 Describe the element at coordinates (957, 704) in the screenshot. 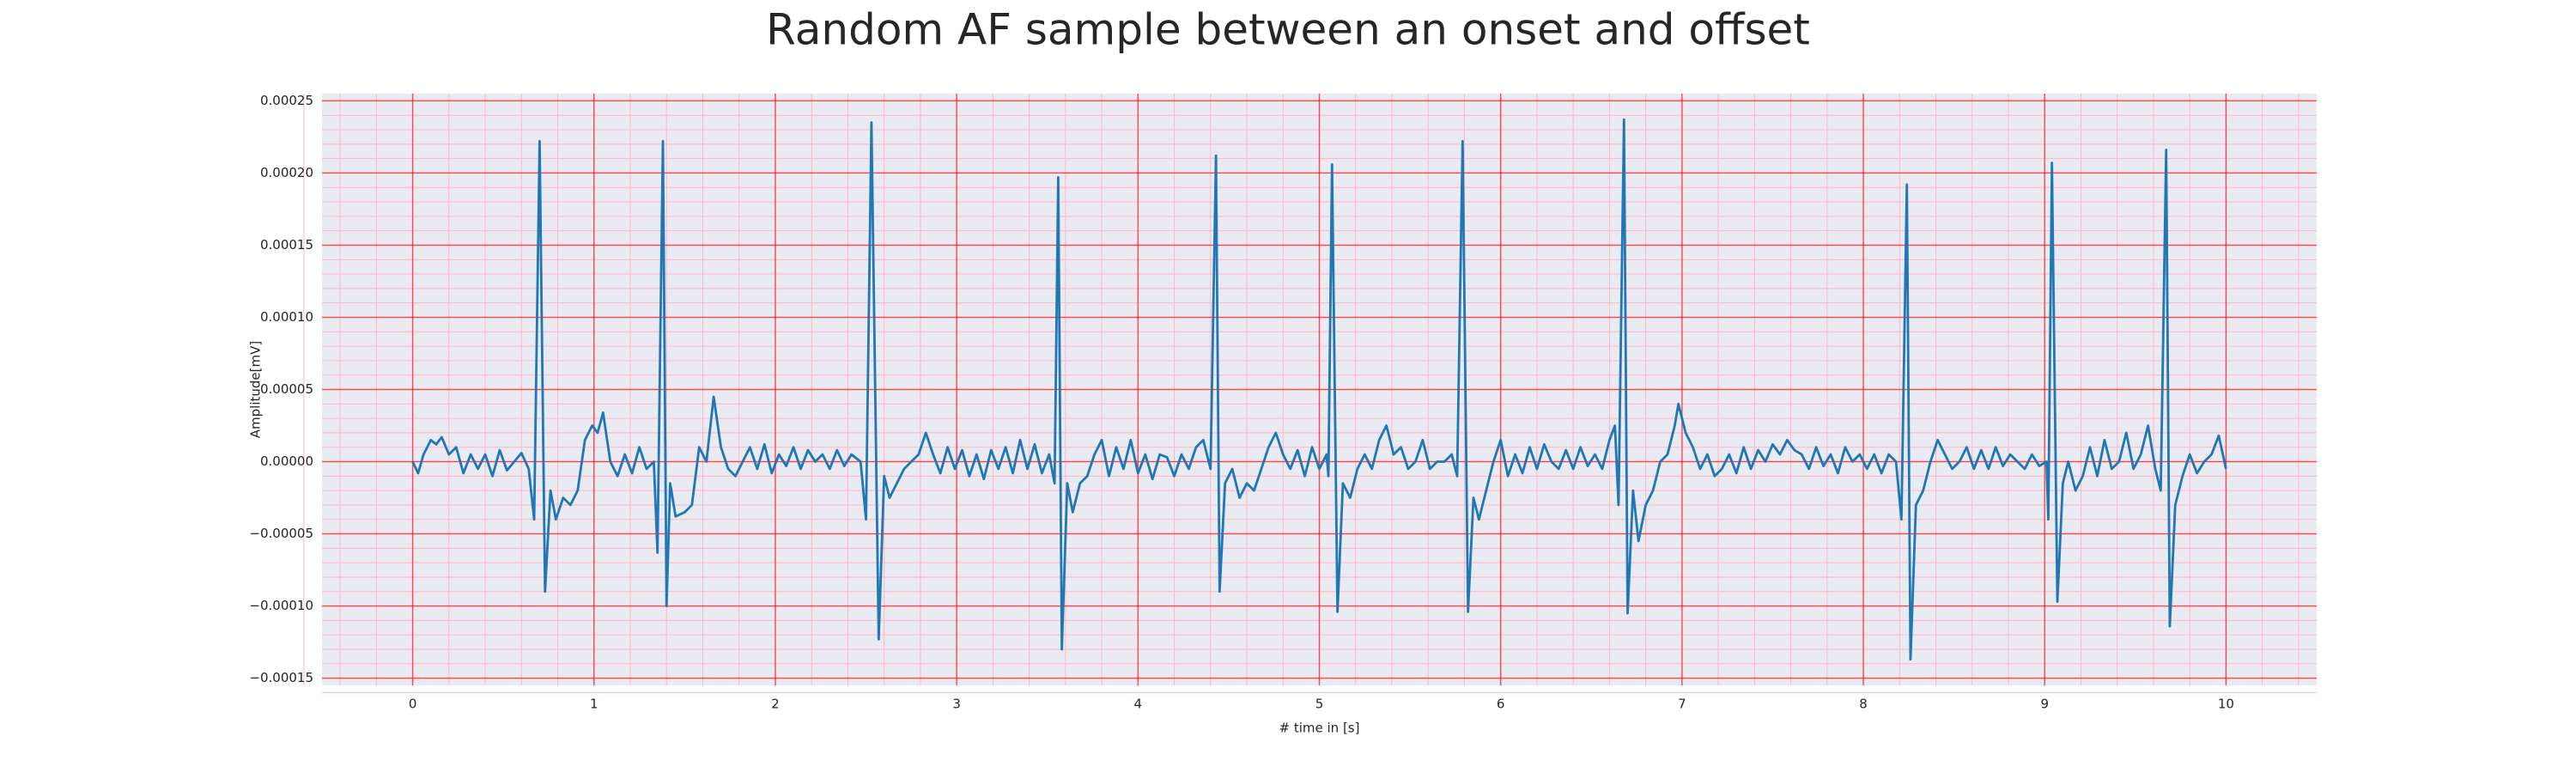

I see `x-tick-label: 3` at that location.